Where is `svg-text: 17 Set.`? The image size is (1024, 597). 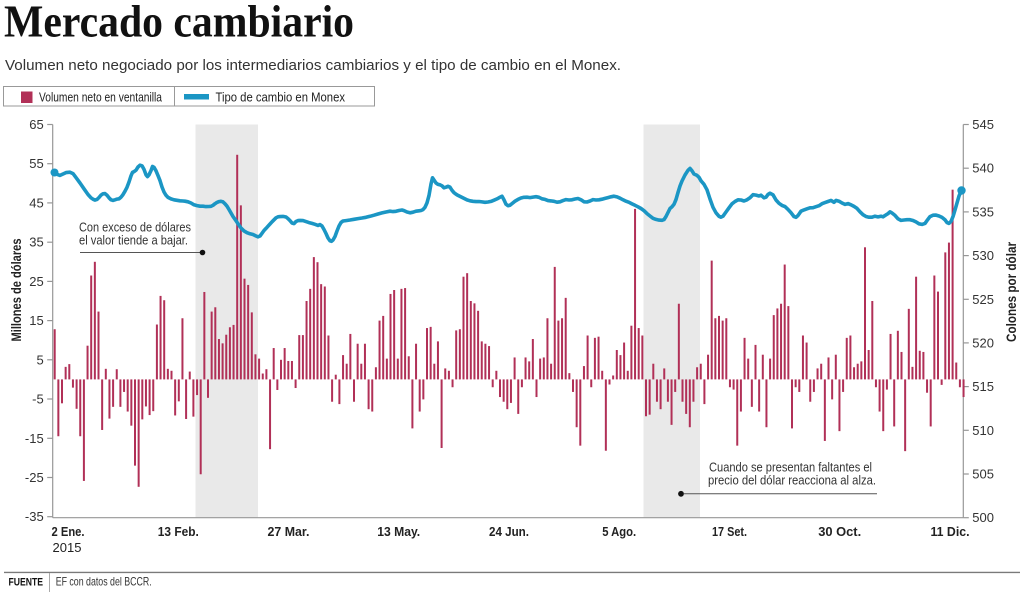
svg-text: 17 Set. is located at coordinates (729, 531).